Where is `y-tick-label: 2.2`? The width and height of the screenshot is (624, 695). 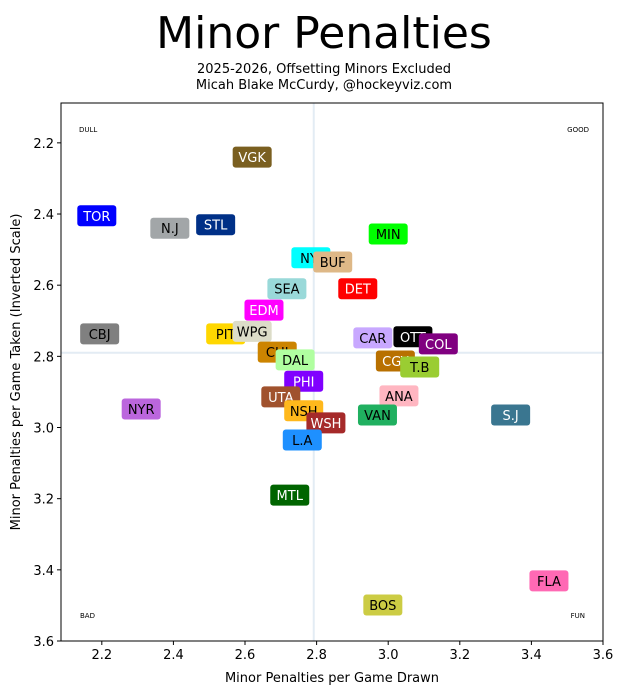
y-tick-label: 2.2 is located at coordinates (43, 144).